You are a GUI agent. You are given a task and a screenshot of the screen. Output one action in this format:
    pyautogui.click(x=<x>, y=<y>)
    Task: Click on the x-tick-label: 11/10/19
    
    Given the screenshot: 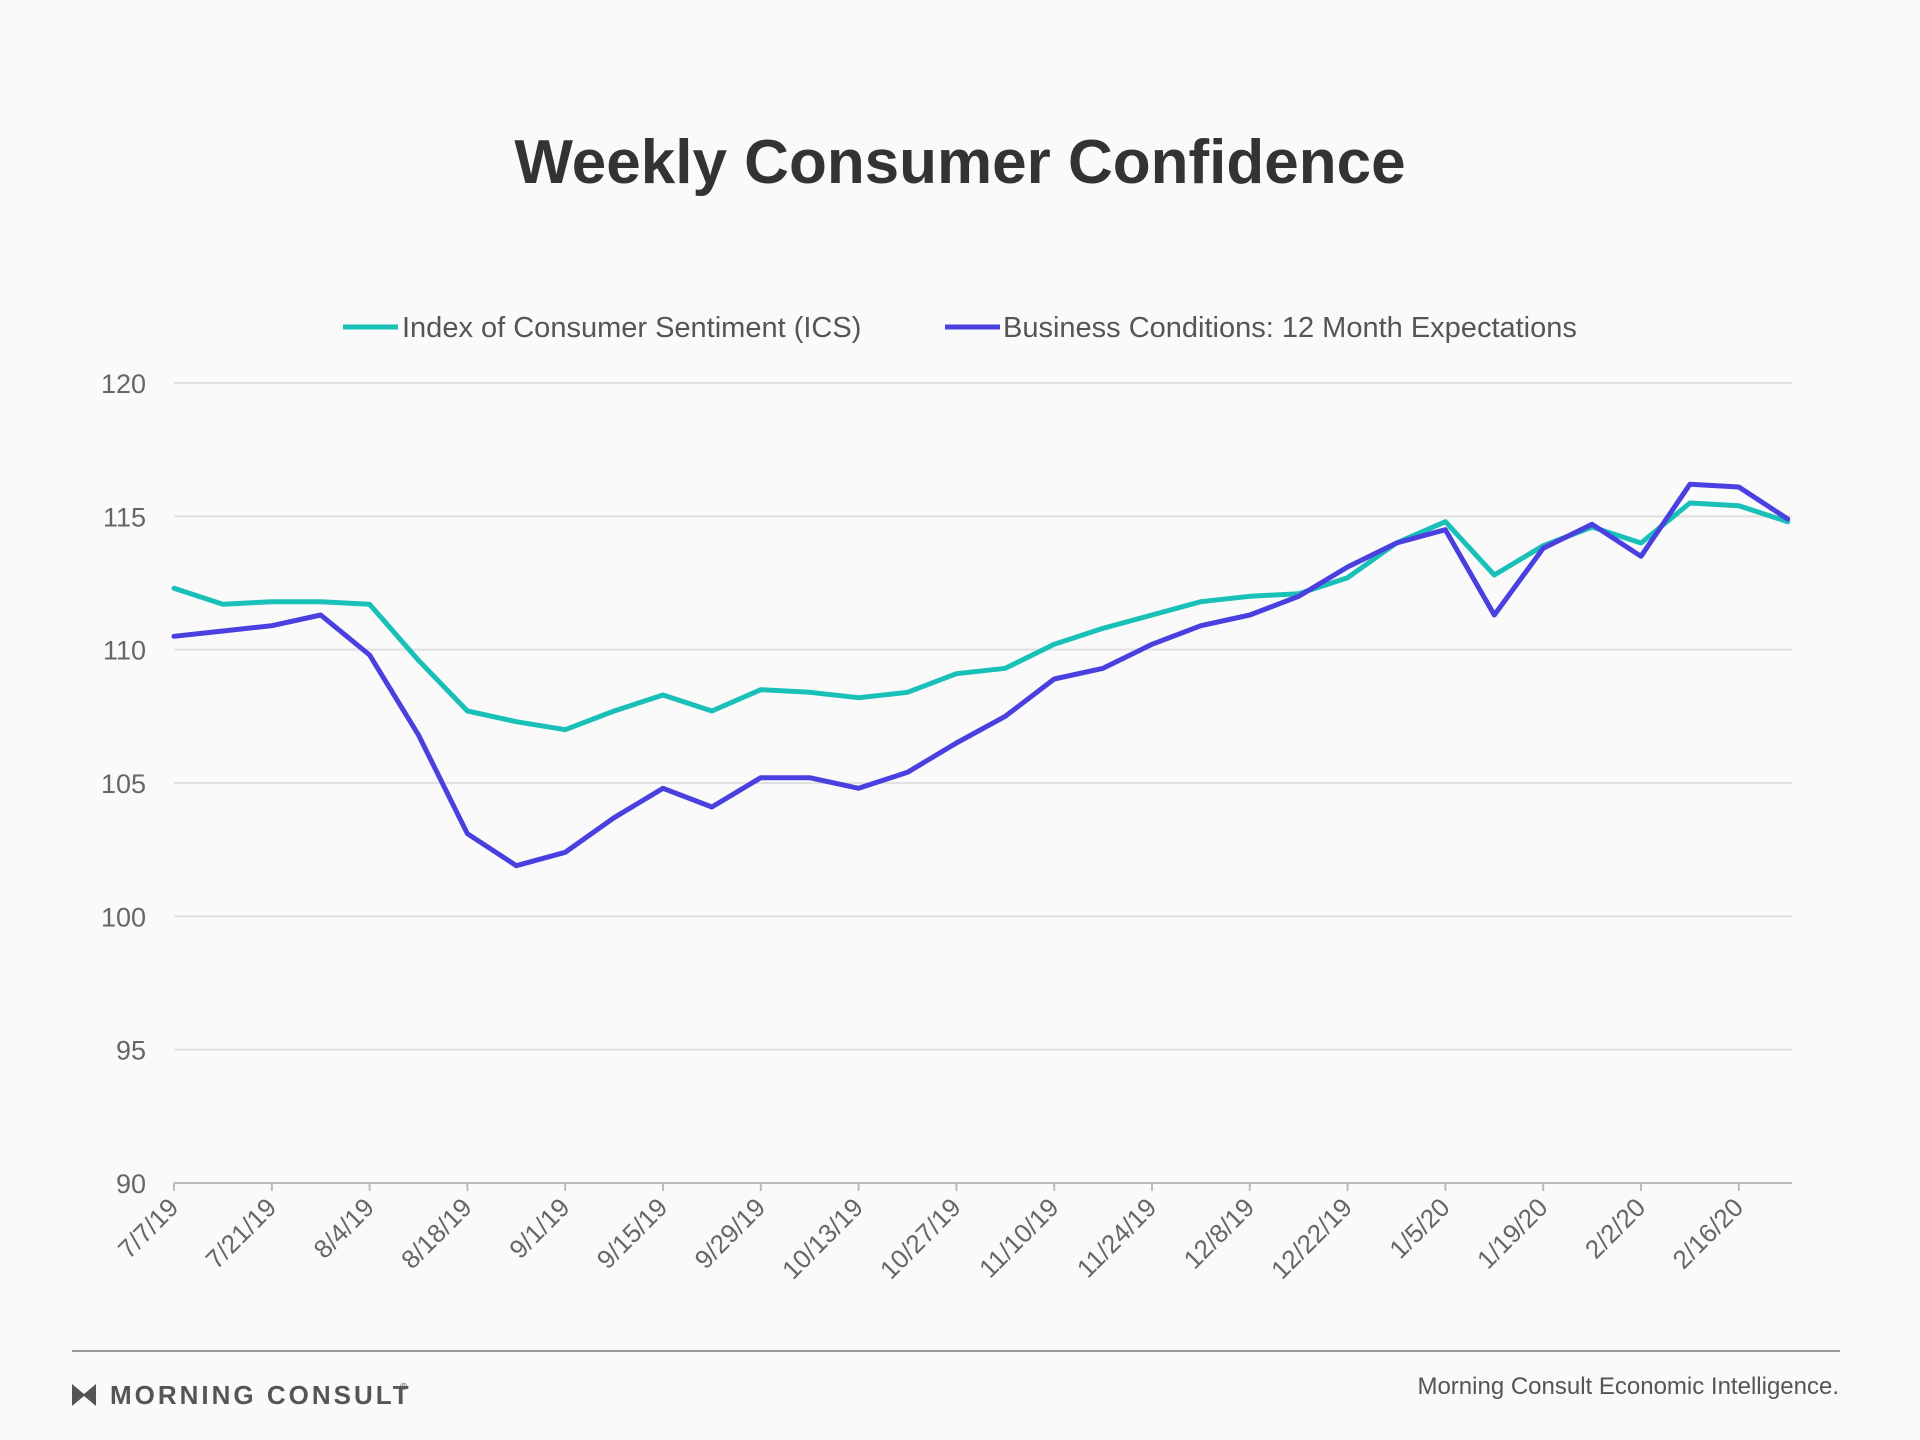 What is the action you would take?
    pyautogui.click(x=1018, y=1237)
    